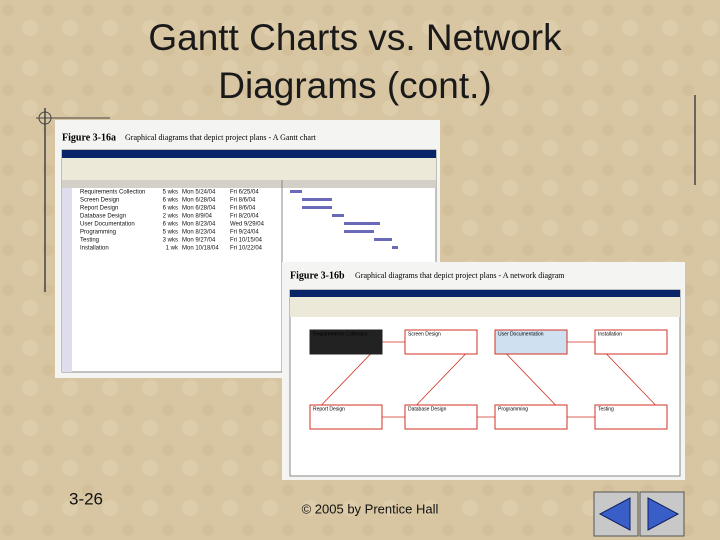 This screenshot has height=540, width=720. Describe the element at coordinates (317, 275) in the screenshot. I see `figure-label: Figure 3-16b` at that location.